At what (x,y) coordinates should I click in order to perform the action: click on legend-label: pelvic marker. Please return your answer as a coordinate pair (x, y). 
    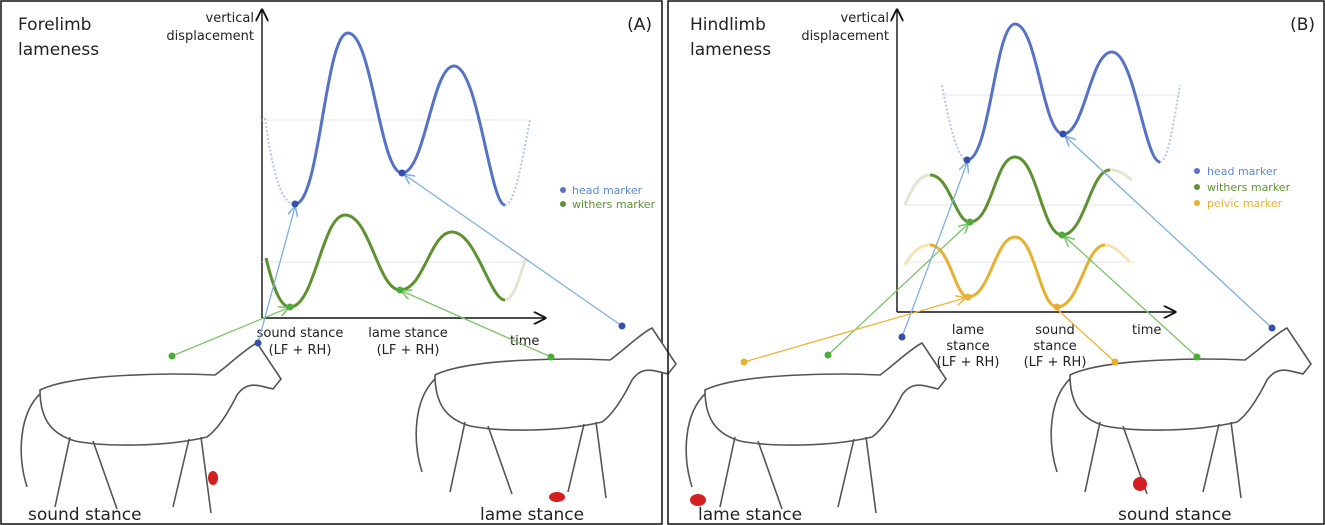
    Looking at the image, I should click on (1245, 203).